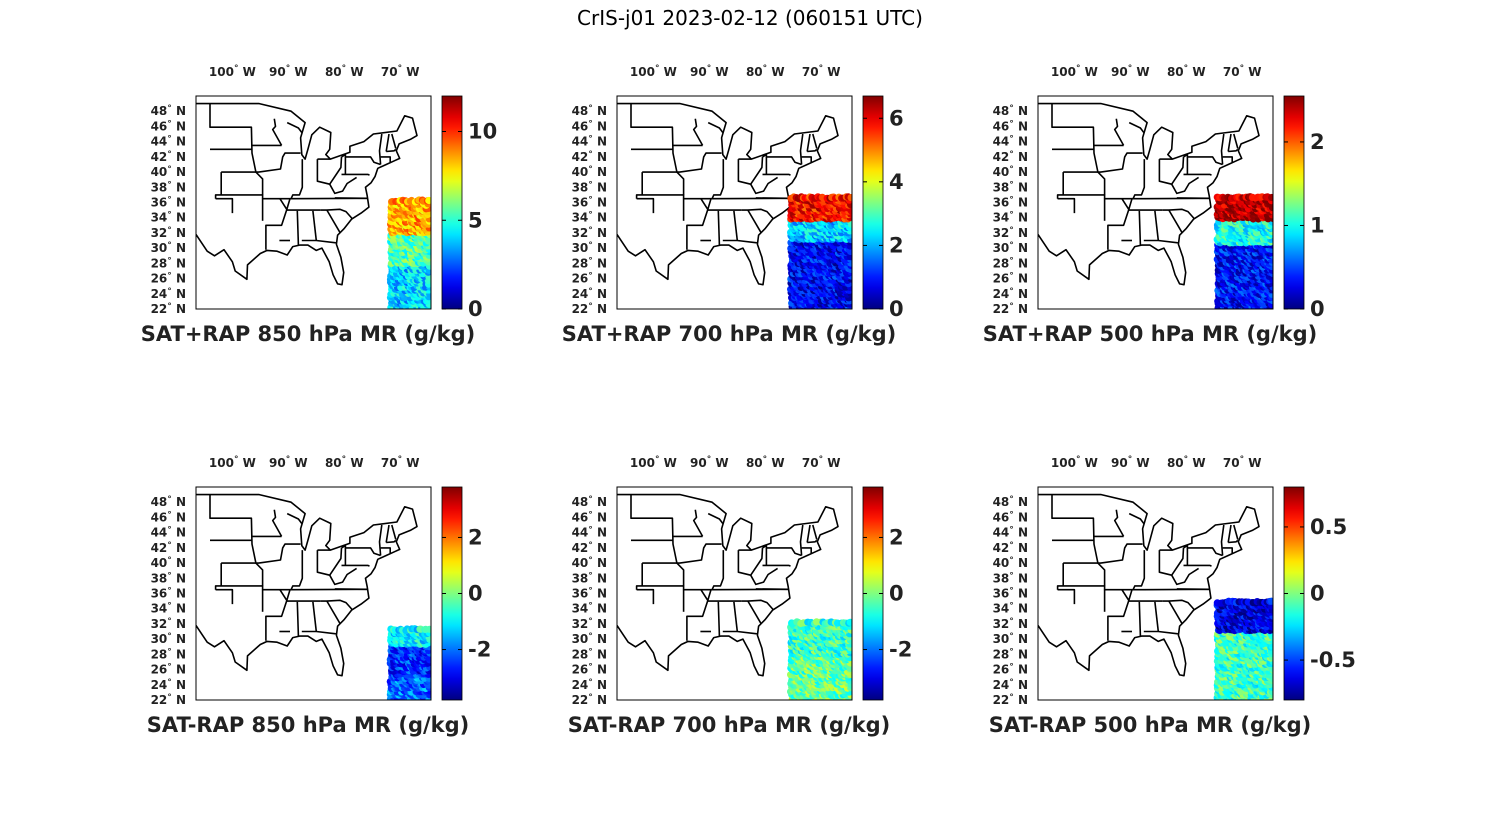 The height and width of the screenshot is (825, 1500). I want to click on map-frame, so click(313, 202).